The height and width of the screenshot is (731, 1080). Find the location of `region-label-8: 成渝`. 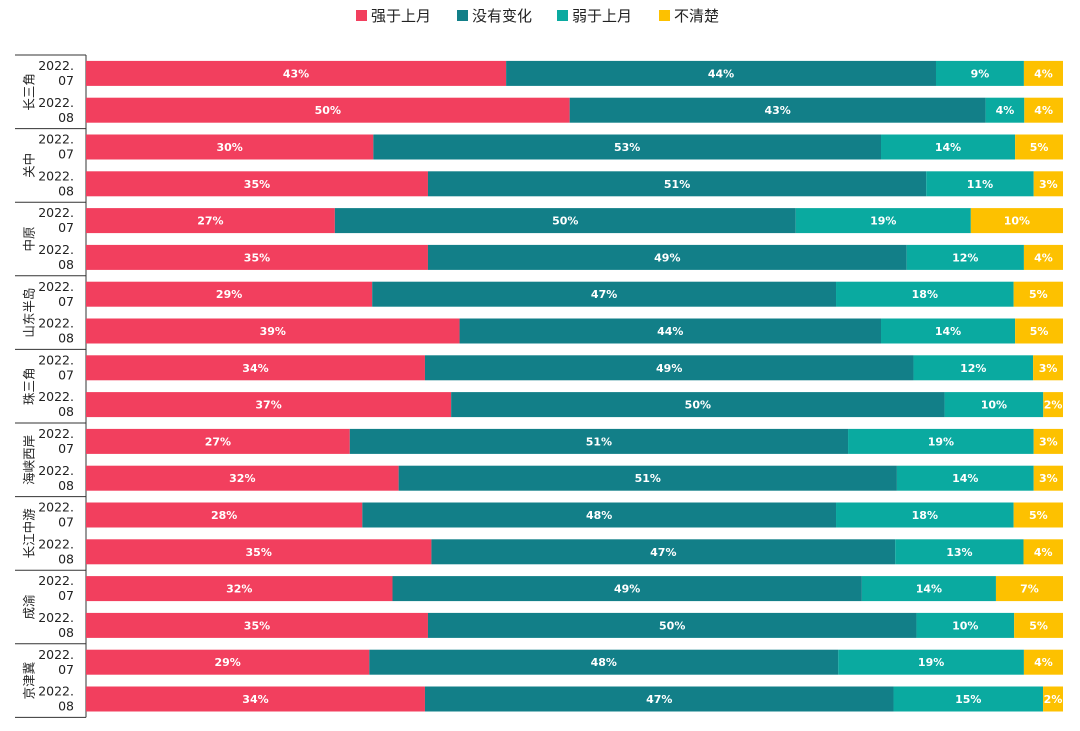

region-label-8: 成渝 is located at coordinates (29, 607).